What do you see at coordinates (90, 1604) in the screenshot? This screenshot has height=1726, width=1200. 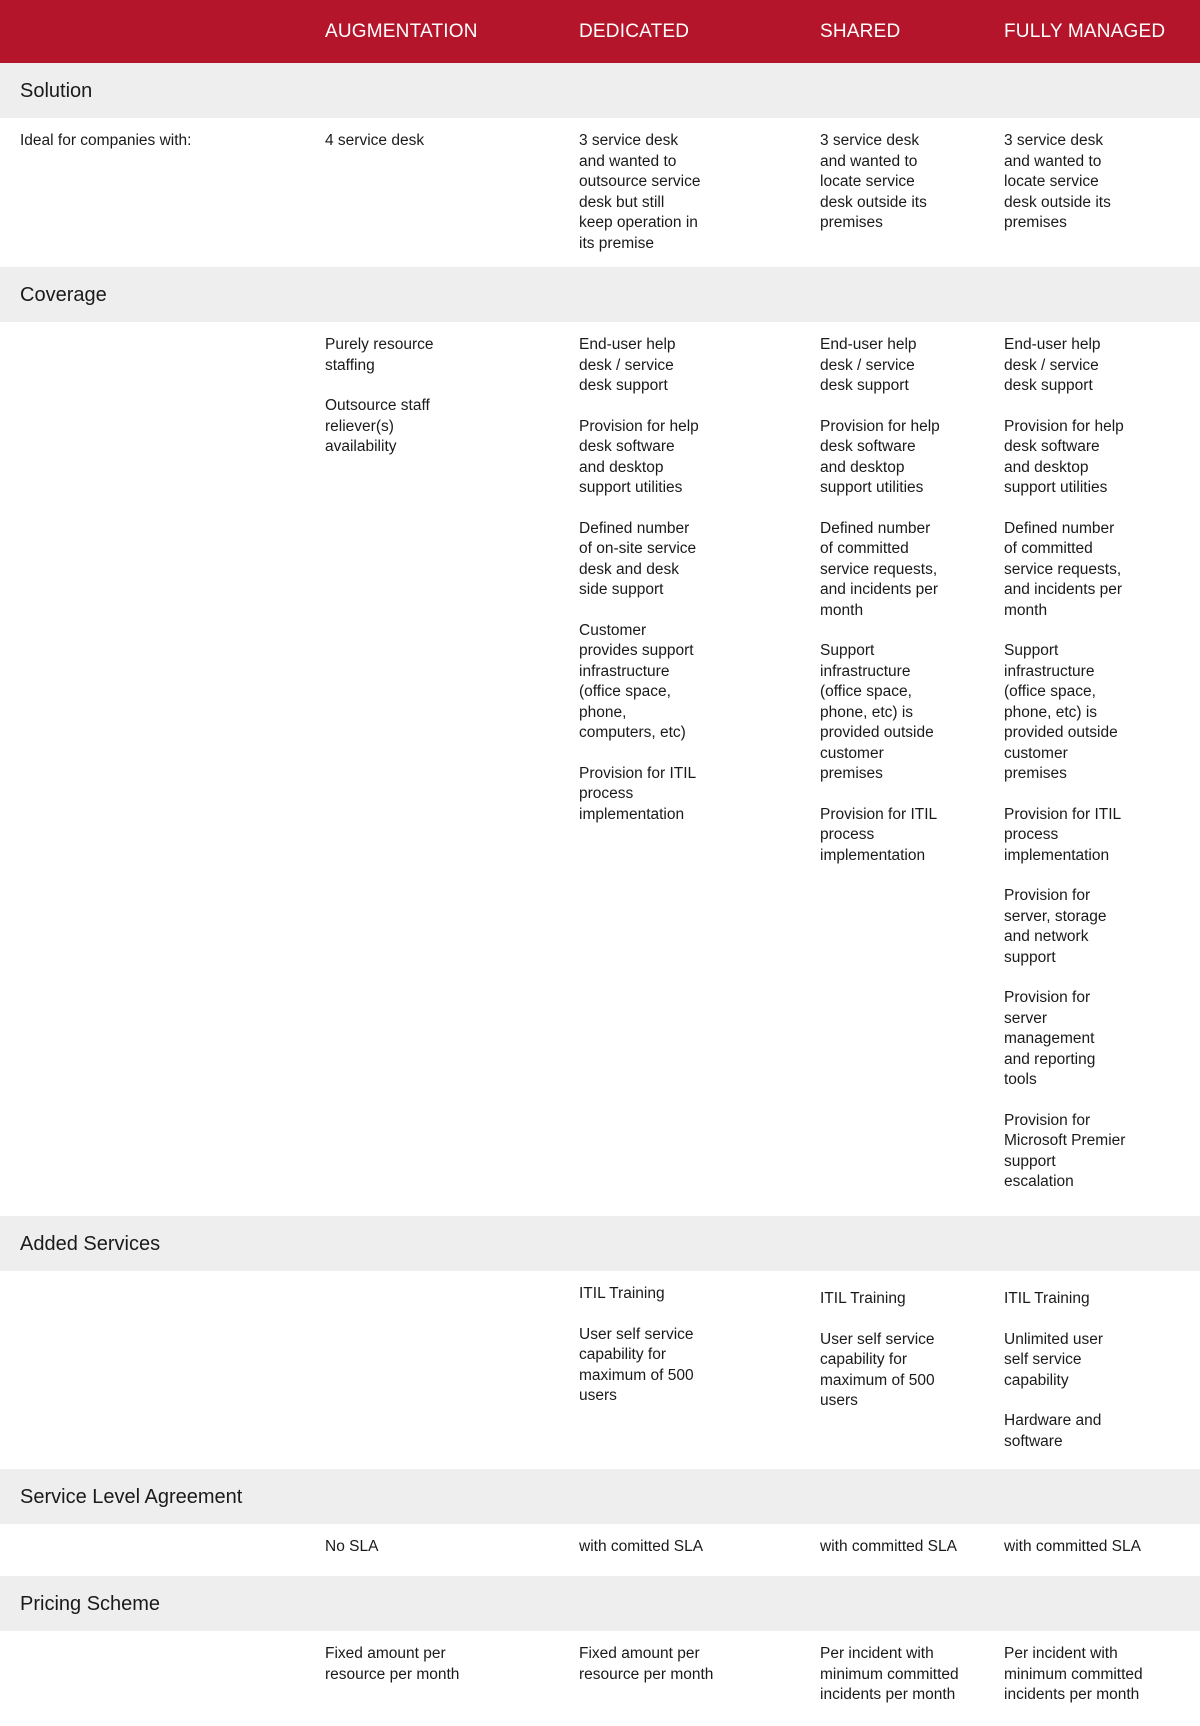 I see `section-title: Pricing Scheme` at bounding box center [90, 1604].